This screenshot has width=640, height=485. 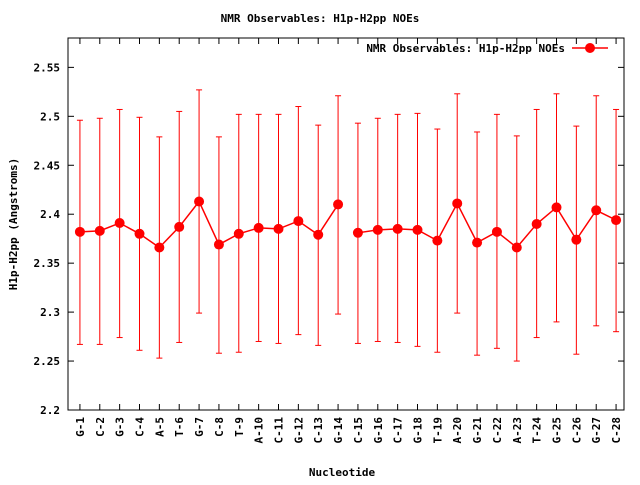 What do you see at coordinates (358, 430) in the screenshot?
I see `x-tick-label: C-15` at bounding box center [358, 430].